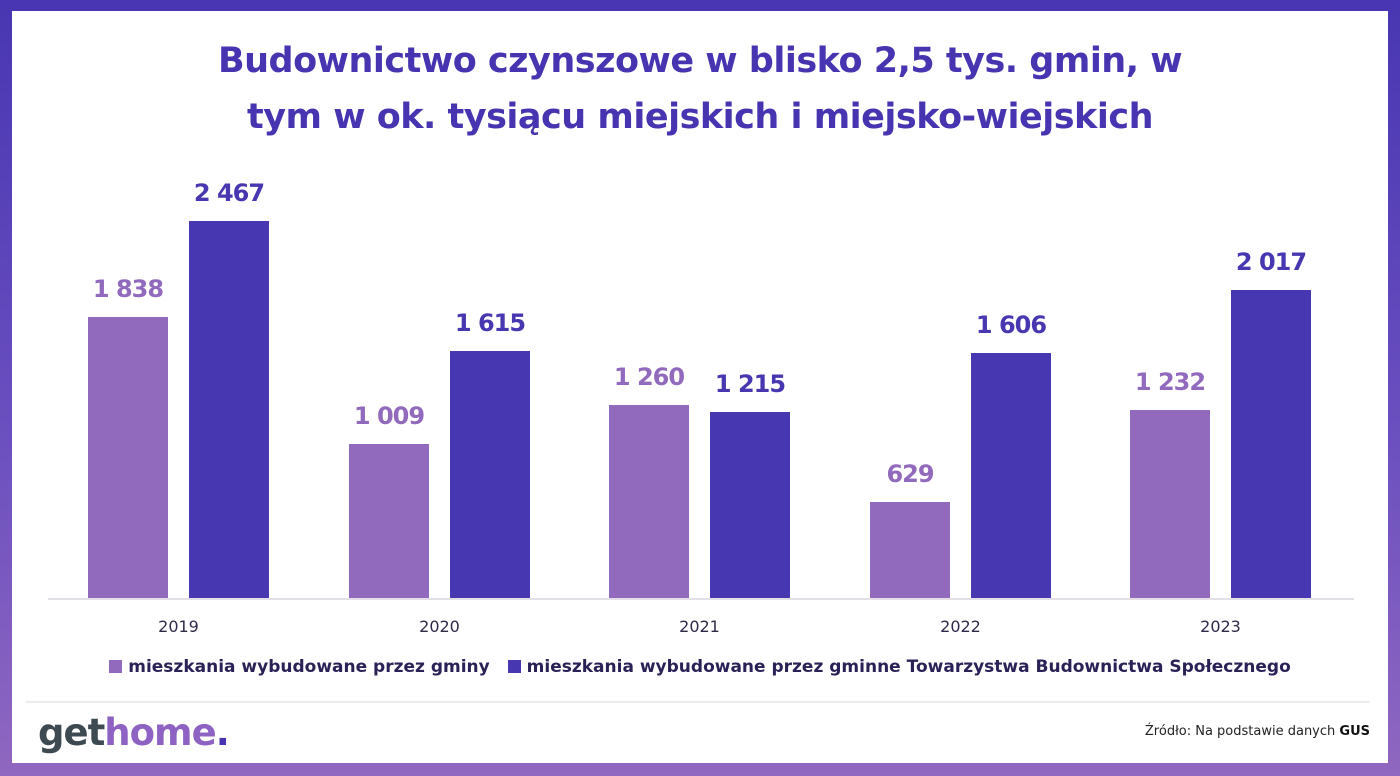 The width and height of the screenshot is (1400, 776). I want to click on value-label-2022-series-2: 1 606, so click(1011, 325).